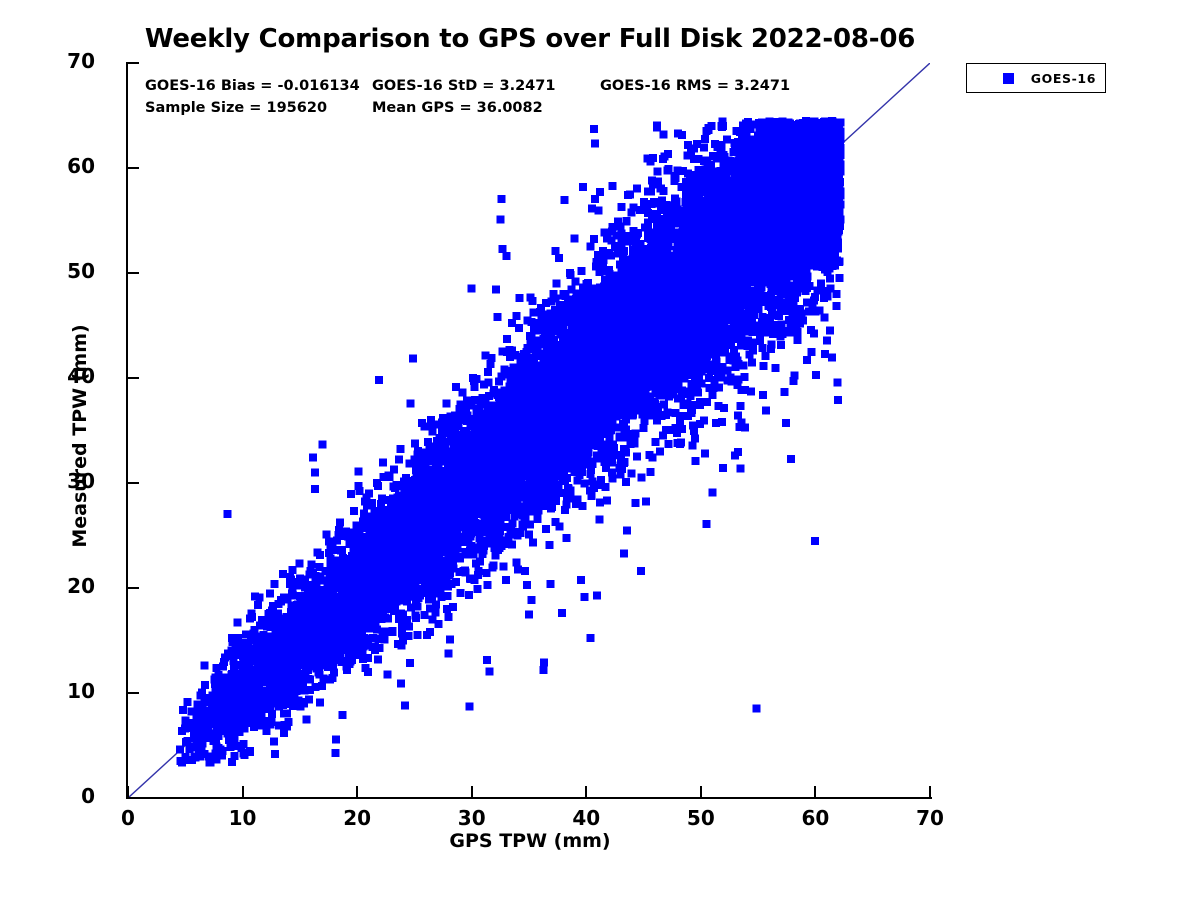 The height and width of the screenshot is (900, 1200). I want to click on legend-marker-goes16, so click(1008, 78).